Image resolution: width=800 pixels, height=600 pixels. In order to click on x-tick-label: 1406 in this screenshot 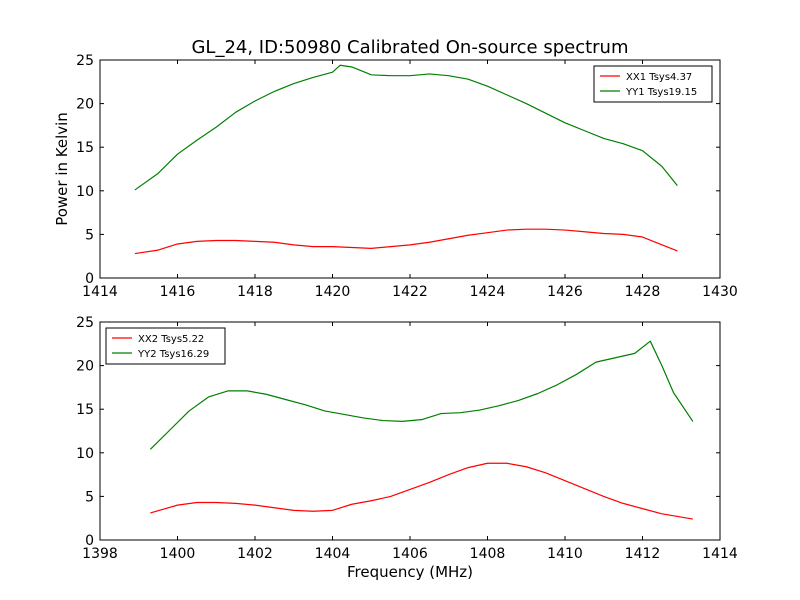, I will do `click(410, 554)`.